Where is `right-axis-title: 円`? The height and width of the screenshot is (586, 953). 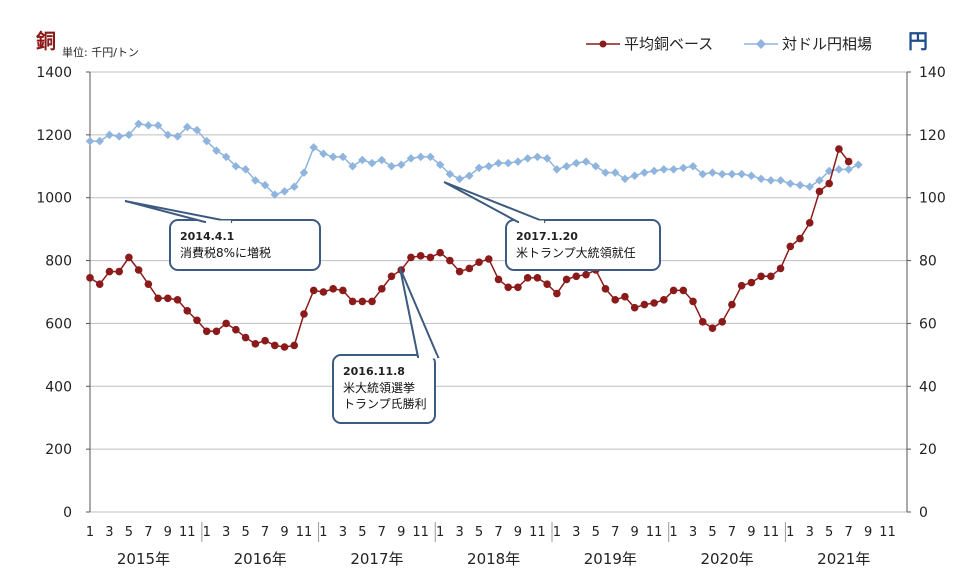
right-axis-title: 円 is located at coordinates (918, 41).